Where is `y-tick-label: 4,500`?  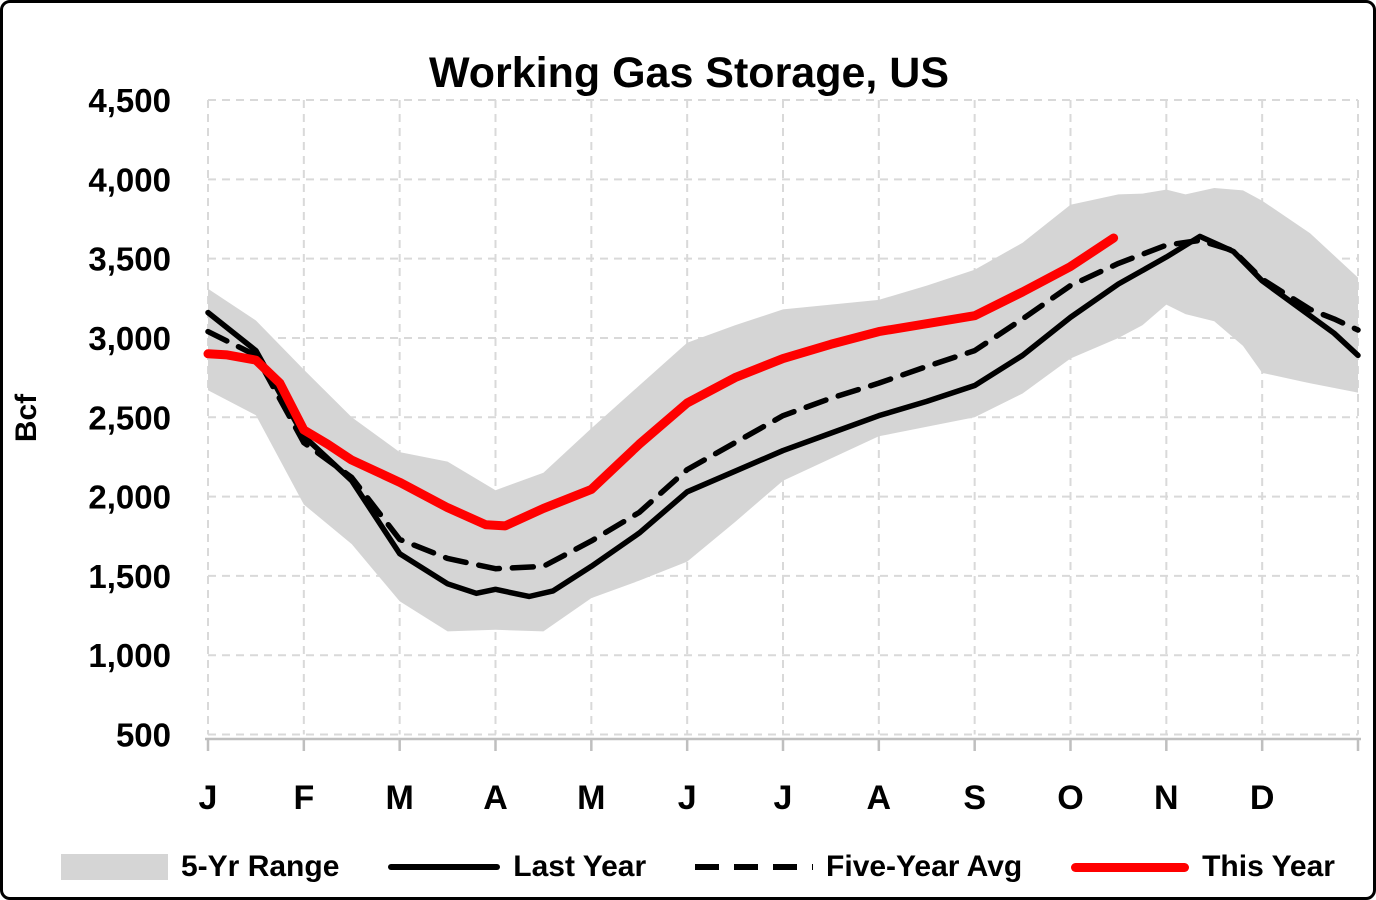 y-tick-label: 4,500 is located at coordinates (129, 100).